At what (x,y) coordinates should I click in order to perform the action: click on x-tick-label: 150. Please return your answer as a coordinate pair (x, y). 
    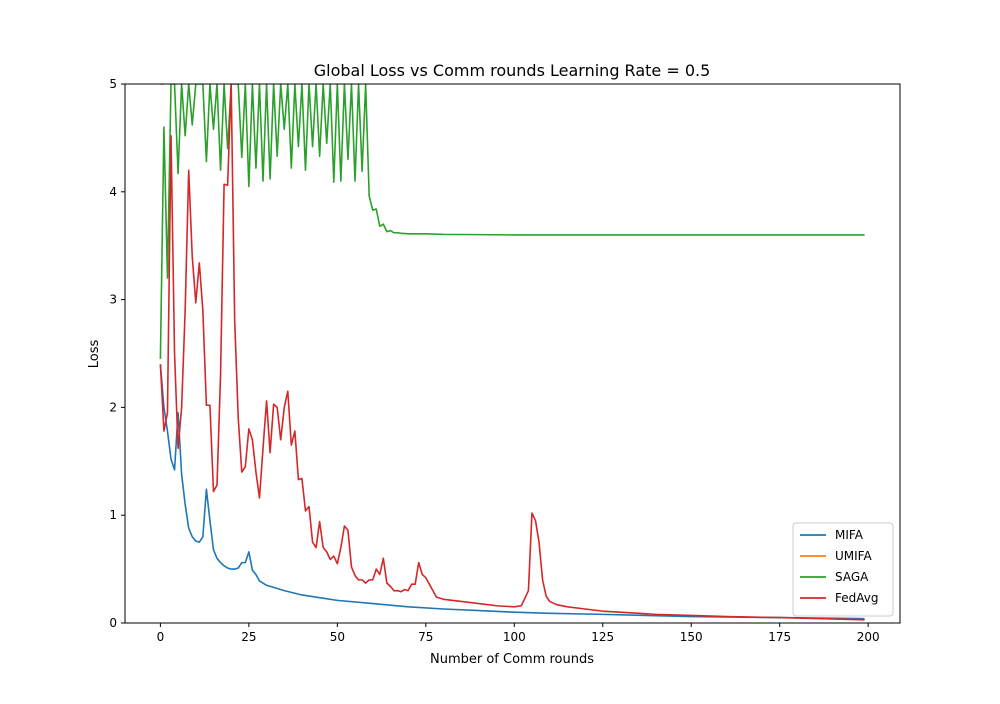
    Looking at the image, I should click on (691, 637).